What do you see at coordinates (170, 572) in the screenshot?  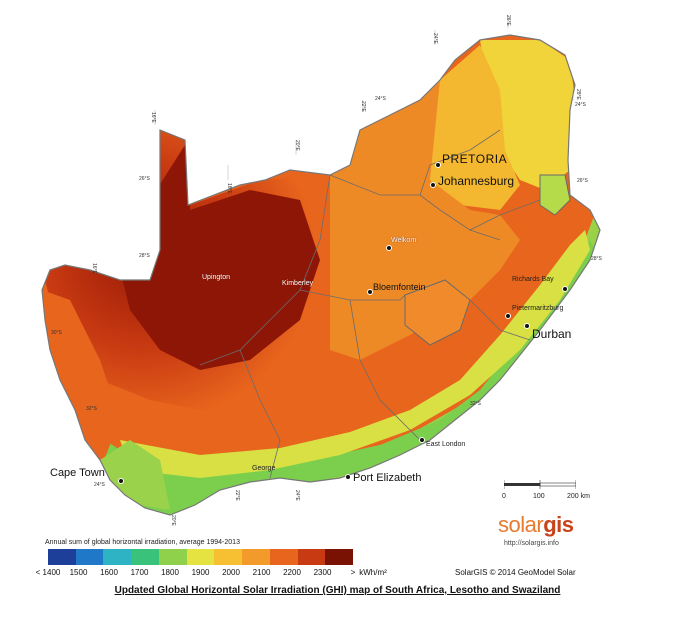 I see `legend-tick-label: 1800` at bounding box center [170, 572].